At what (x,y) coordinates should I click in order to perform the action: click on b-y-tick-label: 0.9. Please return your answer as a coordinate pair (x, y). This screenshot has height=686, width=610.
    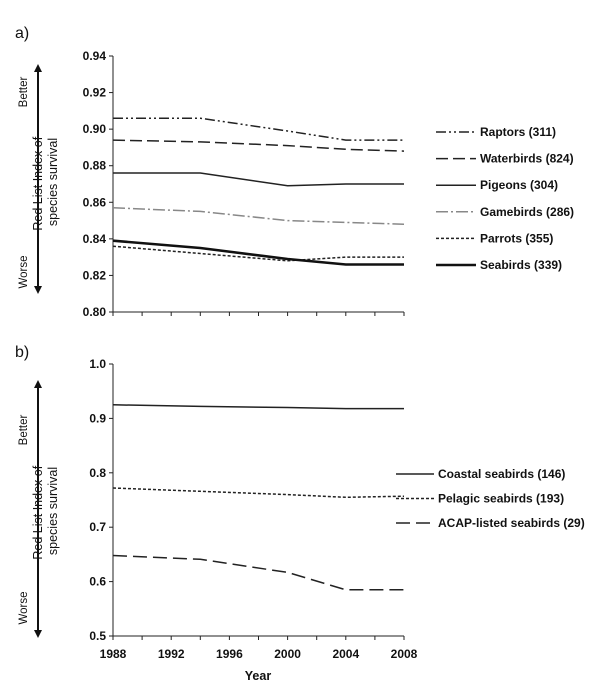
    Looking at the image, I should click on (97, 418).